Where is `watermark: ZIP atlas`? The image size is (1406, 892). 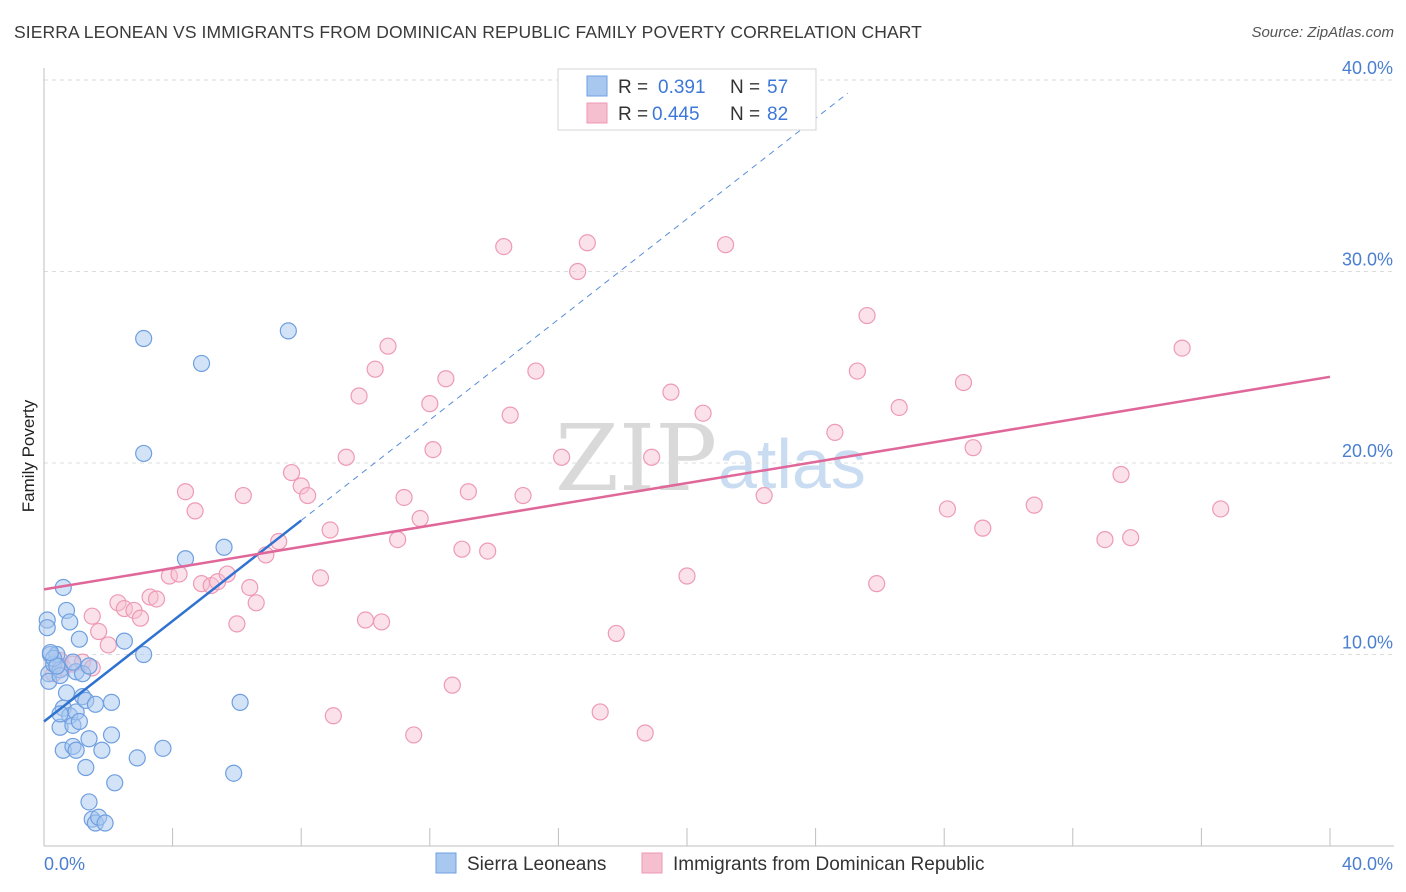
watermark: ZIP atlas is located at coordinates (710, 458).